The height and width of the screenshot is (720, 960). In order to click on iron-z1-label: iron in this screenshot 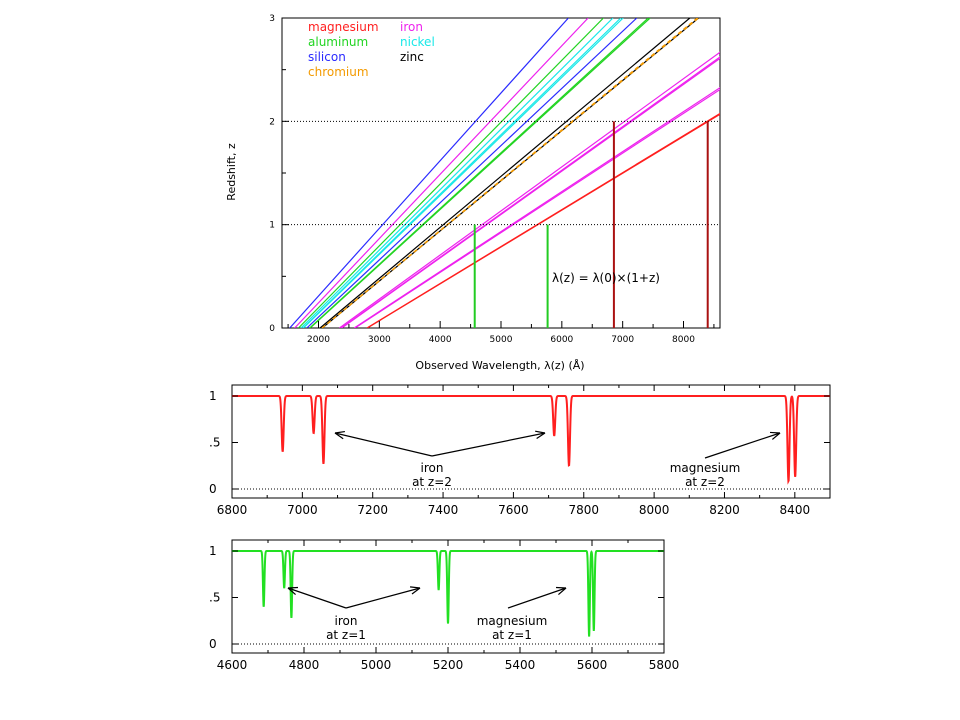, I will do `click(346, 621)`.